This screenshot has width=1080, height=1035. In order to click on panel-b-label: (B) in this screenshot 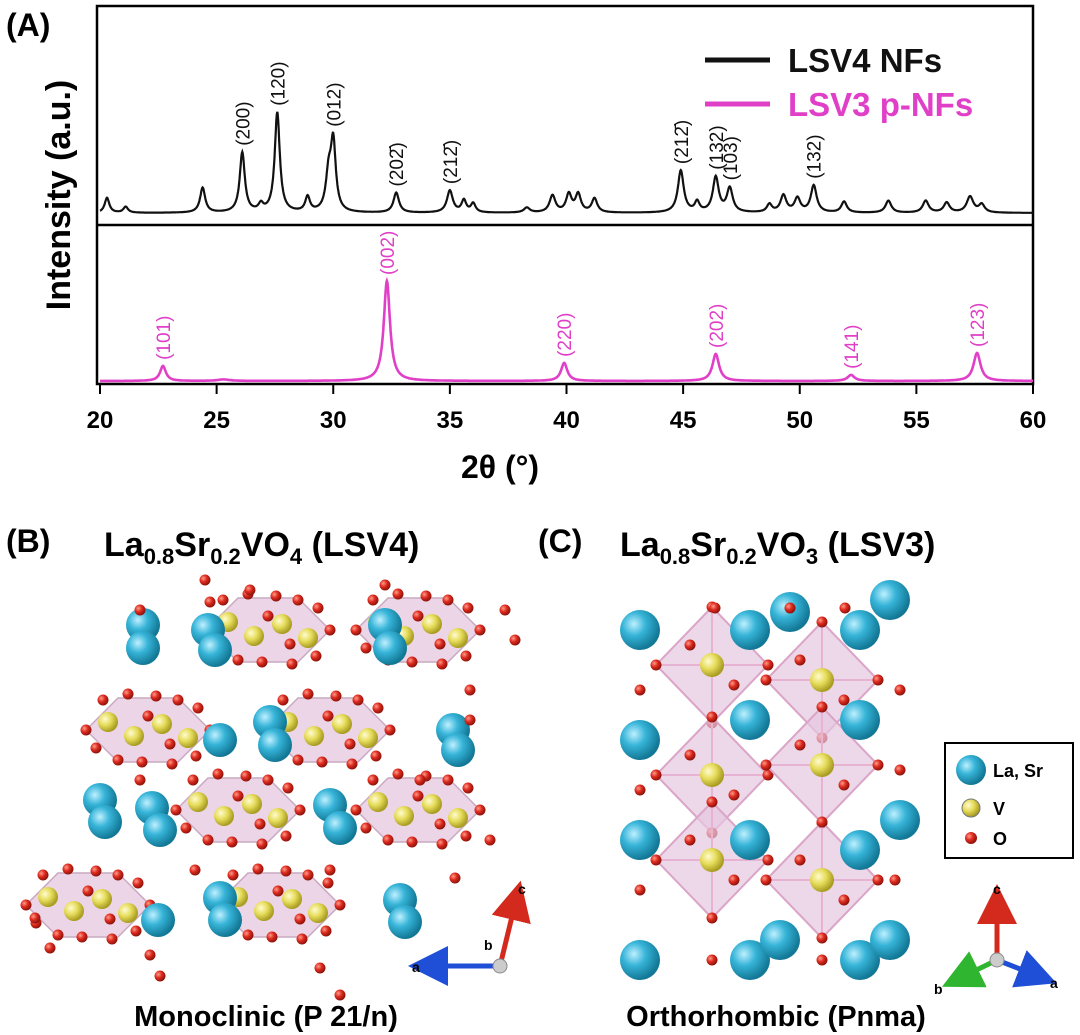, I will do `click(28, 541)`.